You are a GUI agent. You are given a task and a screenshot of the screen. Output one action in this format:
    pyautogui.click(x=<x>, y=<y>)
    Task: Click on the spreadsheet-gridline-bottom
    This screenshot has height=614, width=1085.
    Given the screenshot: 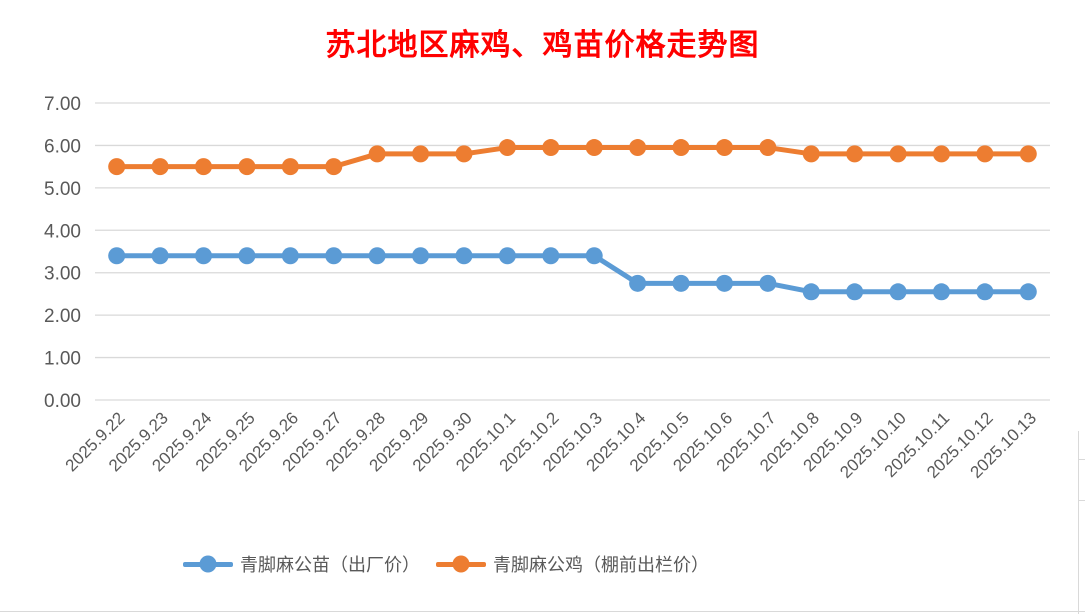 What is the action you would take?
    pyautogui.click(x=542, y=611)
    